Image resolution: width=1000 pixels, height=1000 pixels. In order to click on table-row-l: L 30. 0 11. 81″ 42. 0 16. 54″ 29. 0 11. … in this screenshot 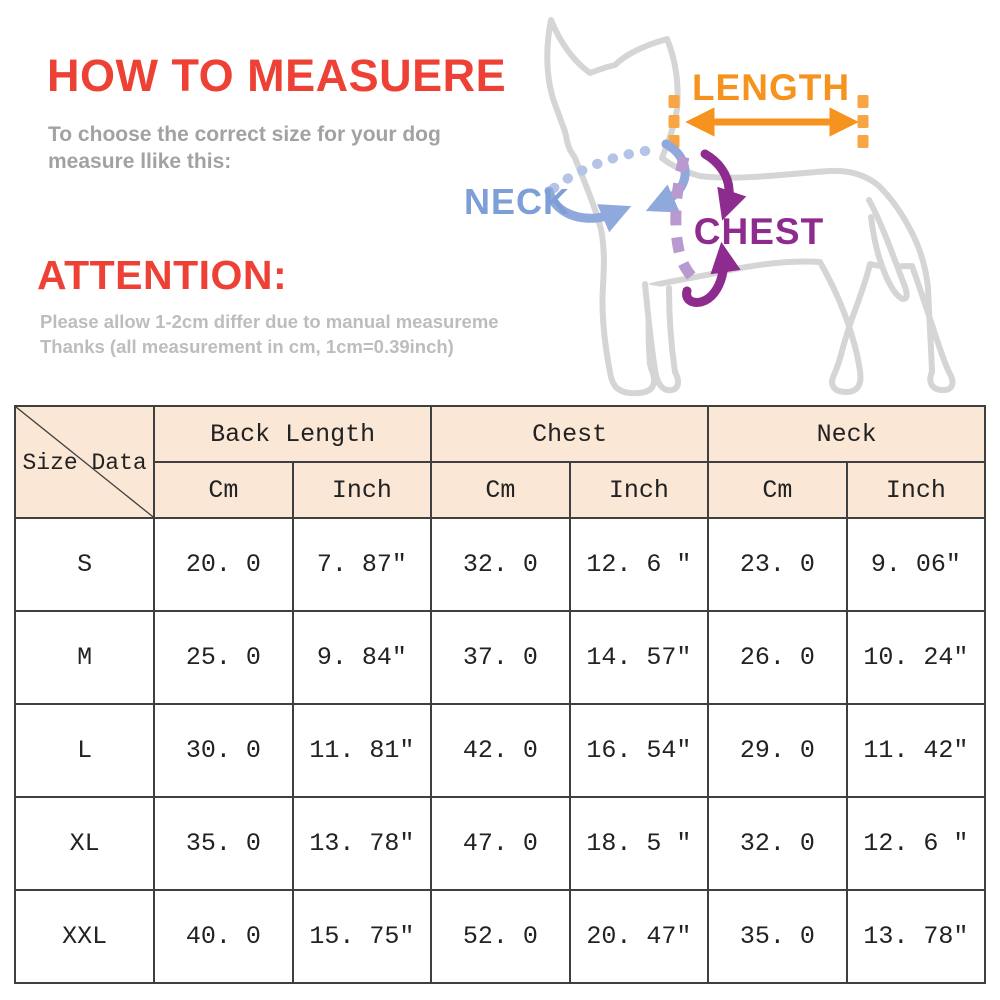, I will do `click(500, 750)`.